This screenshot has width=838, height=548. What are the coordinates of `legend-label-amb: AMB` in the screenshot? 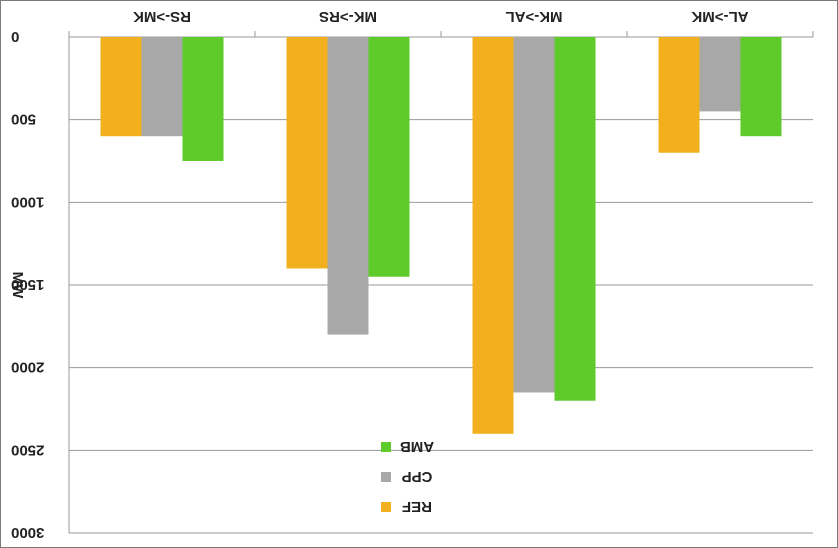 It's located at (417, 446).